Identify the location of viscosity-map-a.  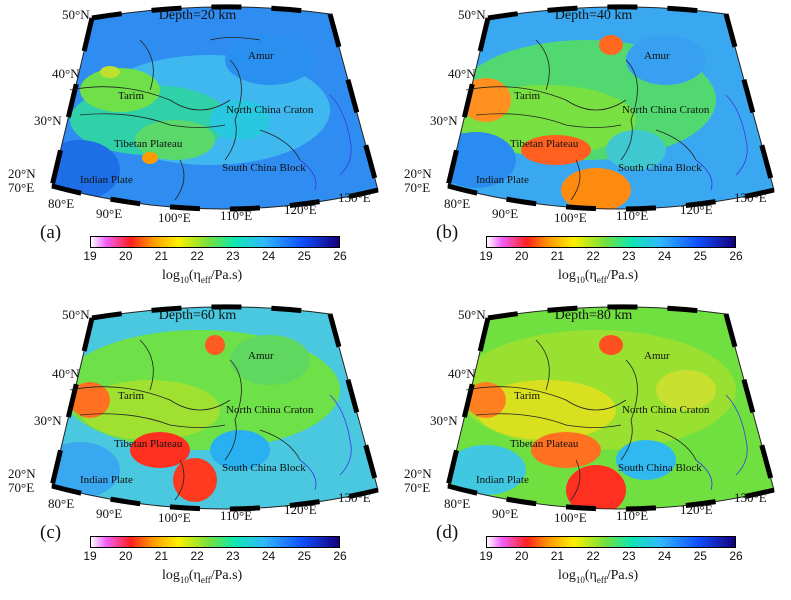
(215, 108).